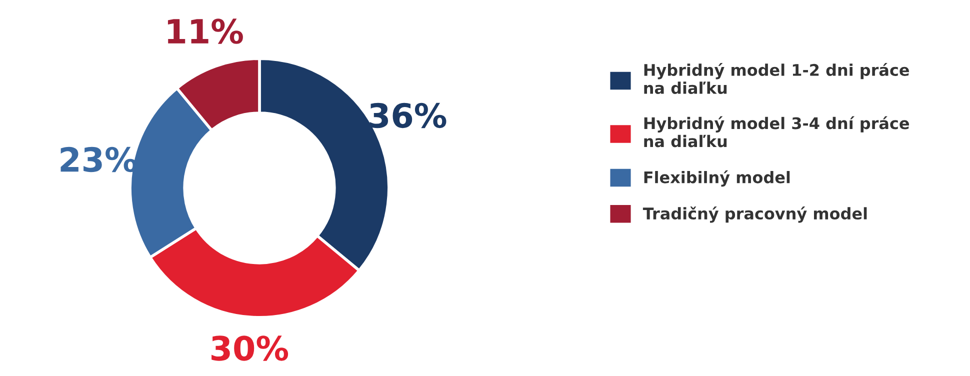  I want to click on legend-label: Hybridný model 3-4 dní práce na diaľku, so click(776, 132).